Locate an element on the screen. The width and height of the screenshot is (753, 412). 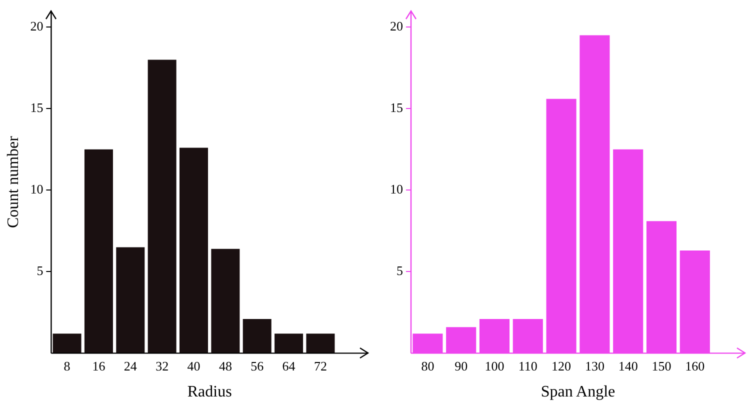
x-axis-title: Span Angle is located at coordinates (578, 392).